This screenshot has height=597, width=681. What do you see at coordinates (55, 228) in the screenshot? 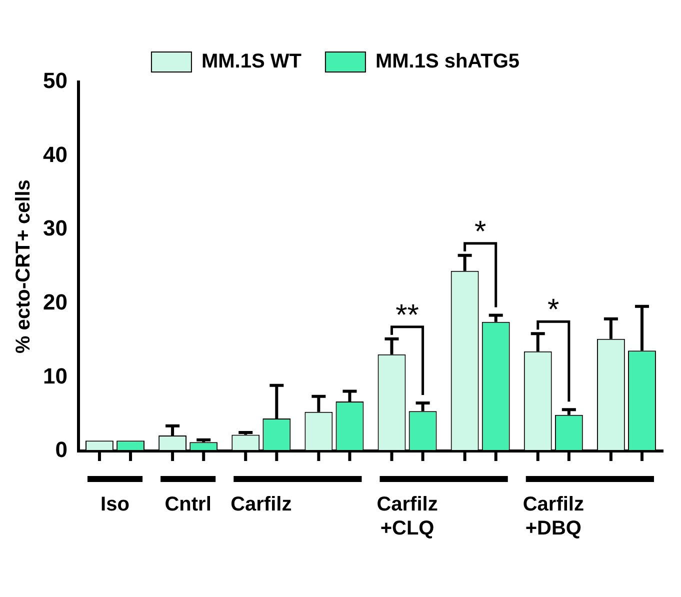
I see `y-tick-label: 30` at bounding box center [55, 228].